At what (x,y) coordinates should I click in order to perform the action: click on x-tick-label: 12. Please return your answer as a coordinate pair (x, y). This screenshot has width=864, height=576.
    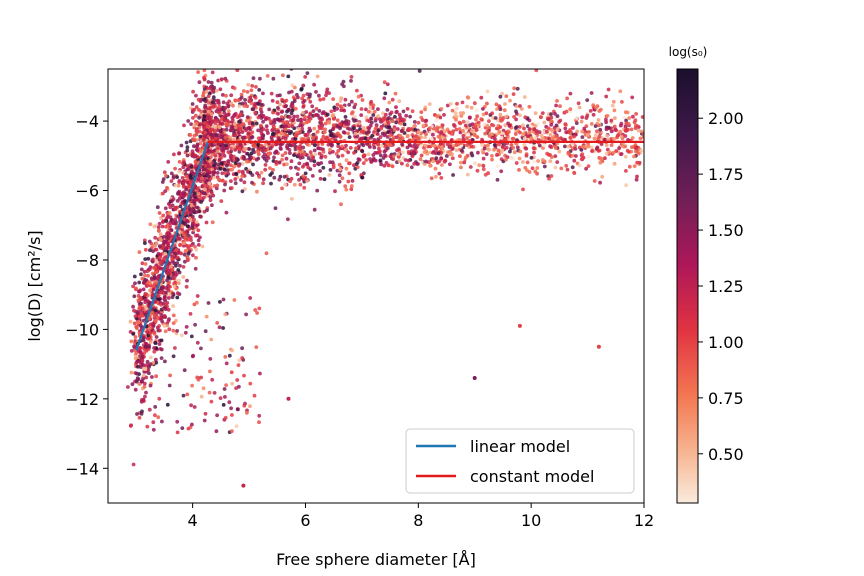
    Looking at the image, I should click on (644, 520).